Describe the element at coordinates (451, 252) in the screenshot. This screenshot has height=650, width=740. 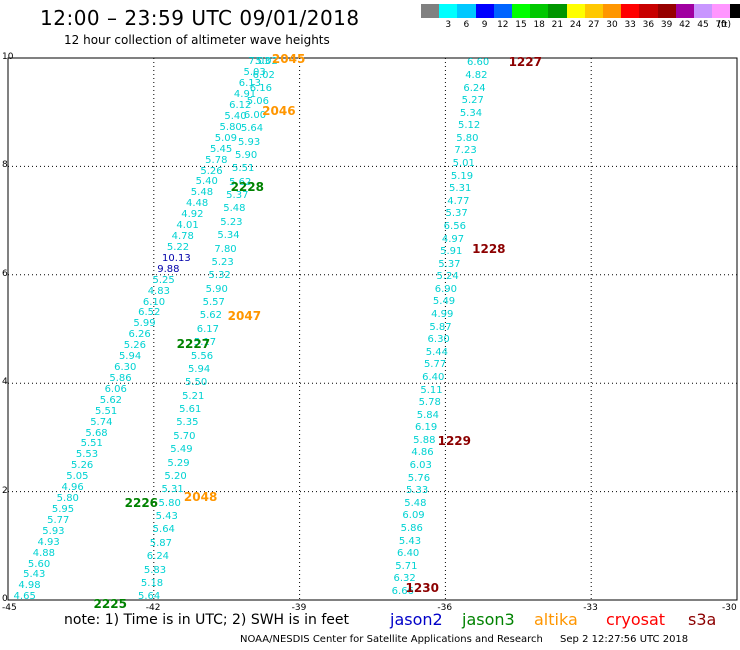
I see `swh-value: 5.91` at that location.